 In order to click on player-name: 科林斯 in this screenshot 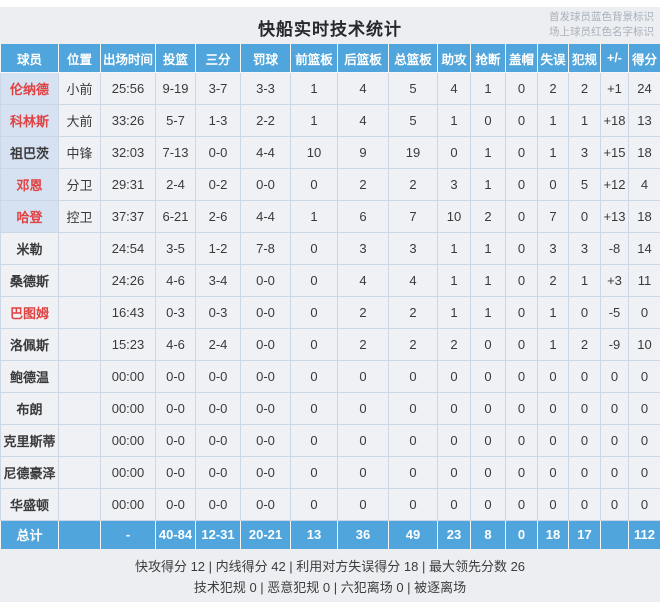, I will do `click(29, 120)`.